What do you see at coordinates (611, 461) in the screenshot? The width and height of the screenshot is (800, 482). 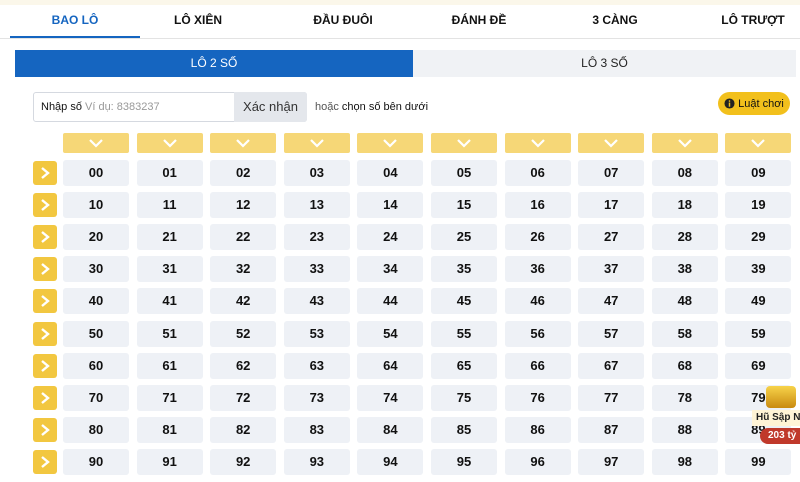 I see `number-cell: 97` at bounding box center [611, 461].